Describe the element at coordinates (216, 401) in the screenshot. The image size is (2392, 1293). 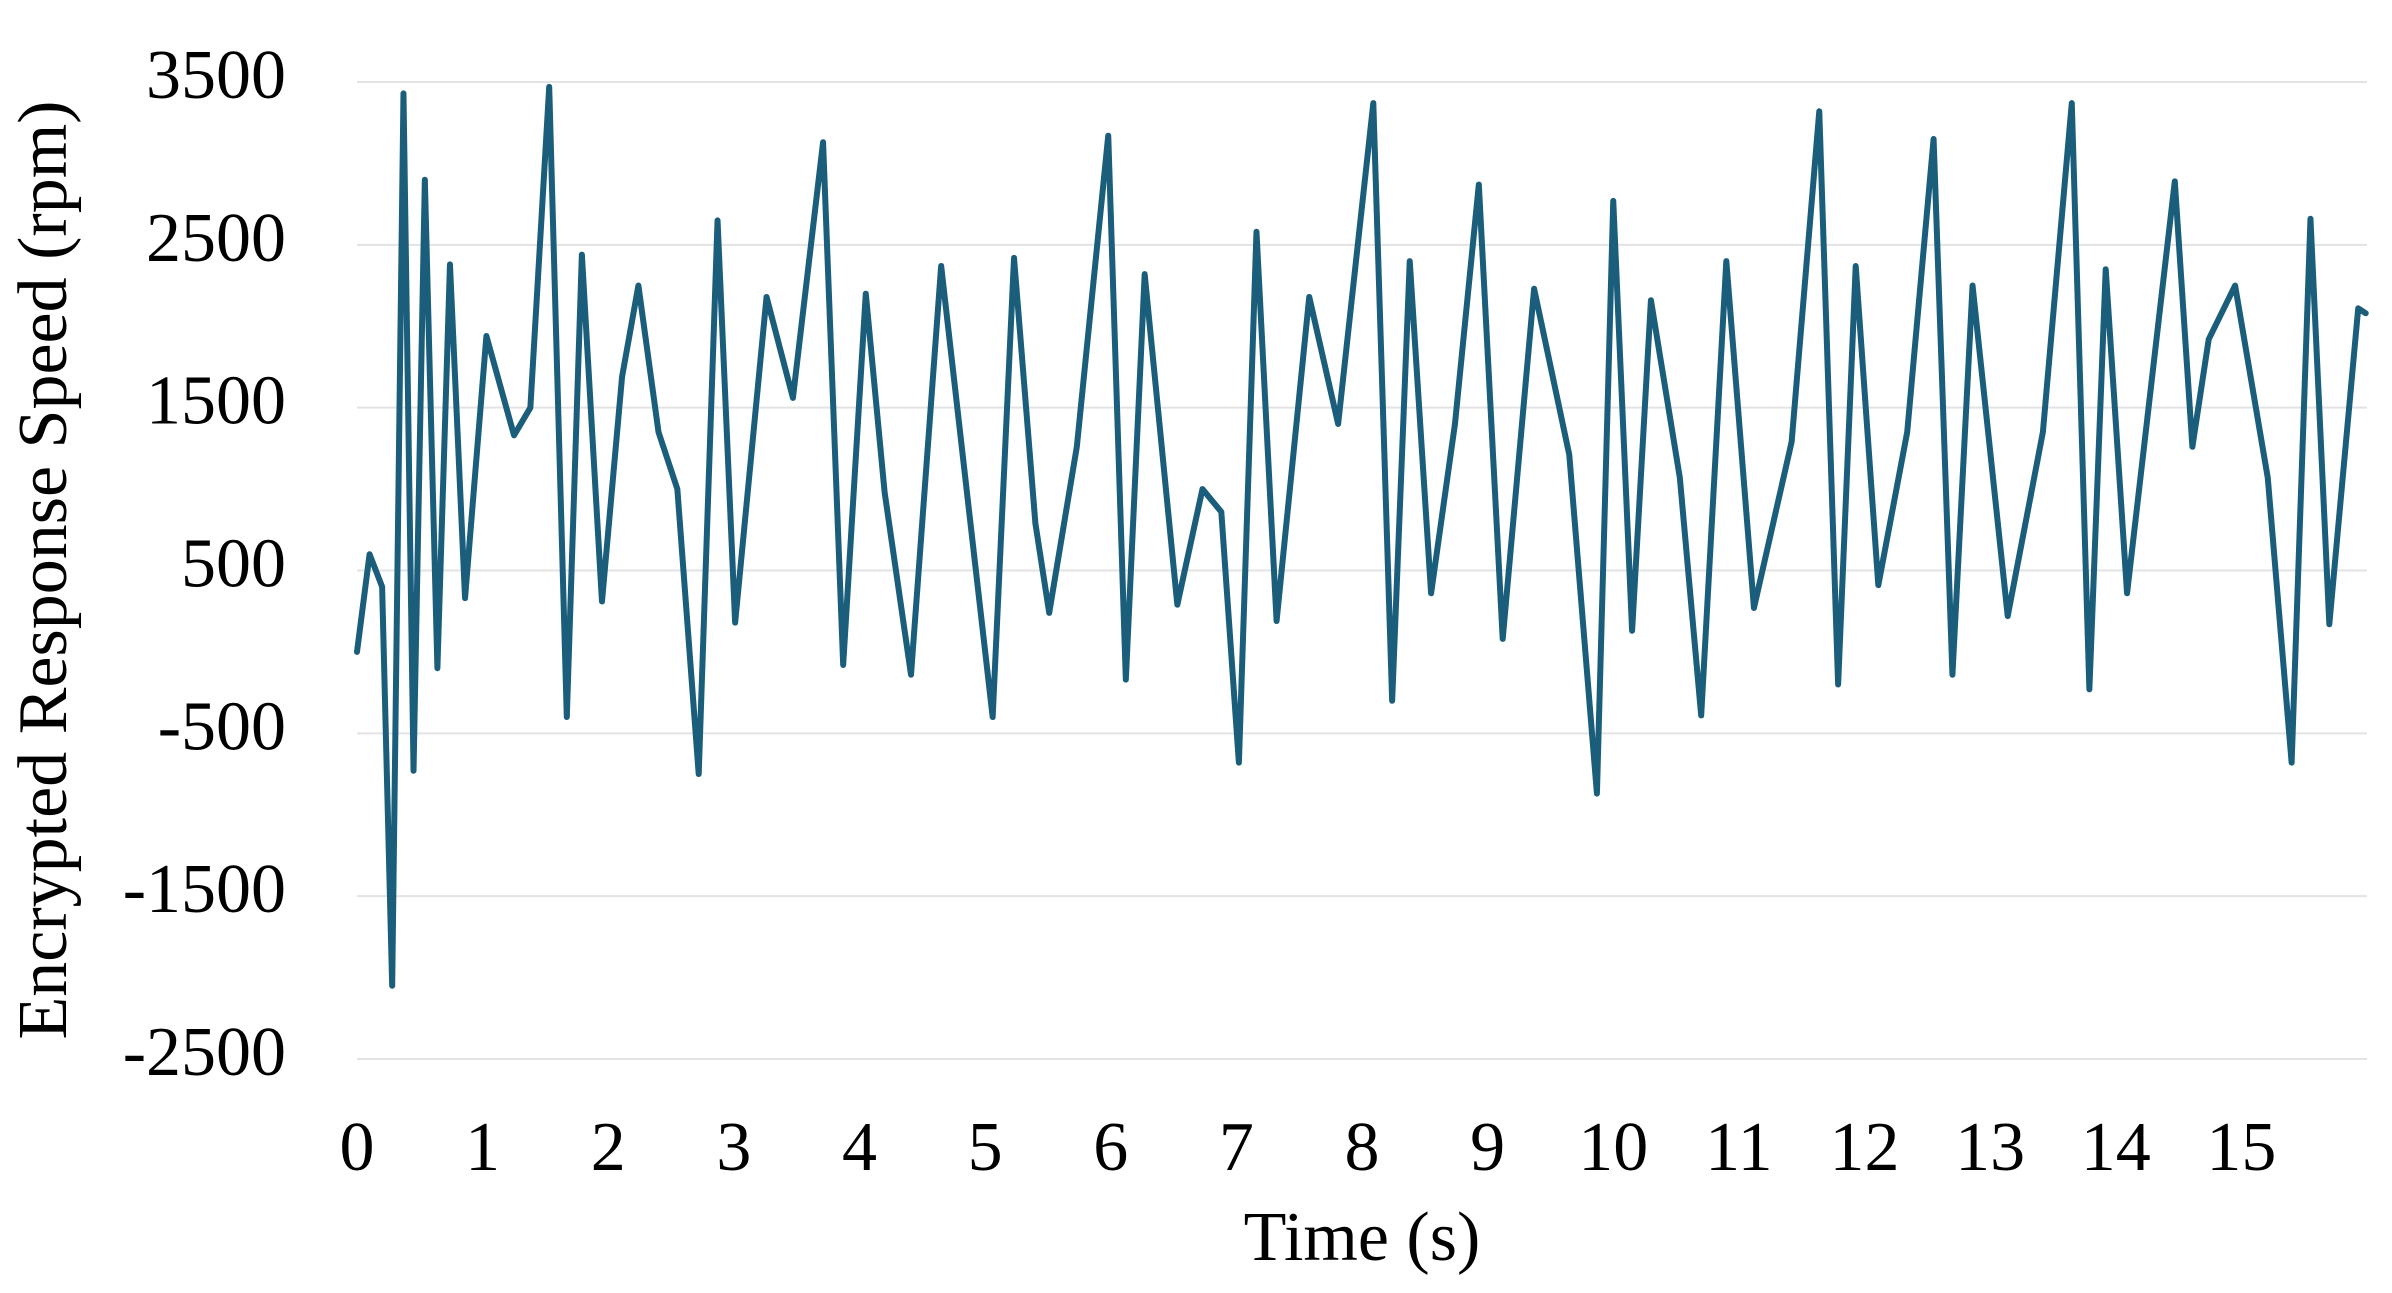
I see `y-tick-label: 1500` at that location.